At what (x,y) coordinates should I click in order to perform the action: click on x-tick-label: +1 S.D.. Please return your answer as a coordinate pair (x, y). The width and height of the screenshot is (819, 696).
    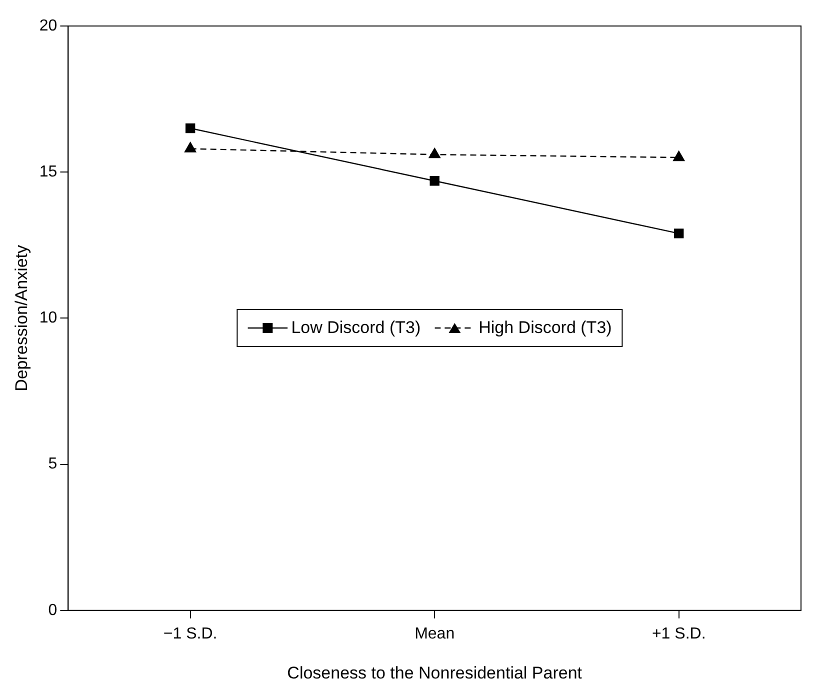
    Looking at the image, I should click on (679, 633).